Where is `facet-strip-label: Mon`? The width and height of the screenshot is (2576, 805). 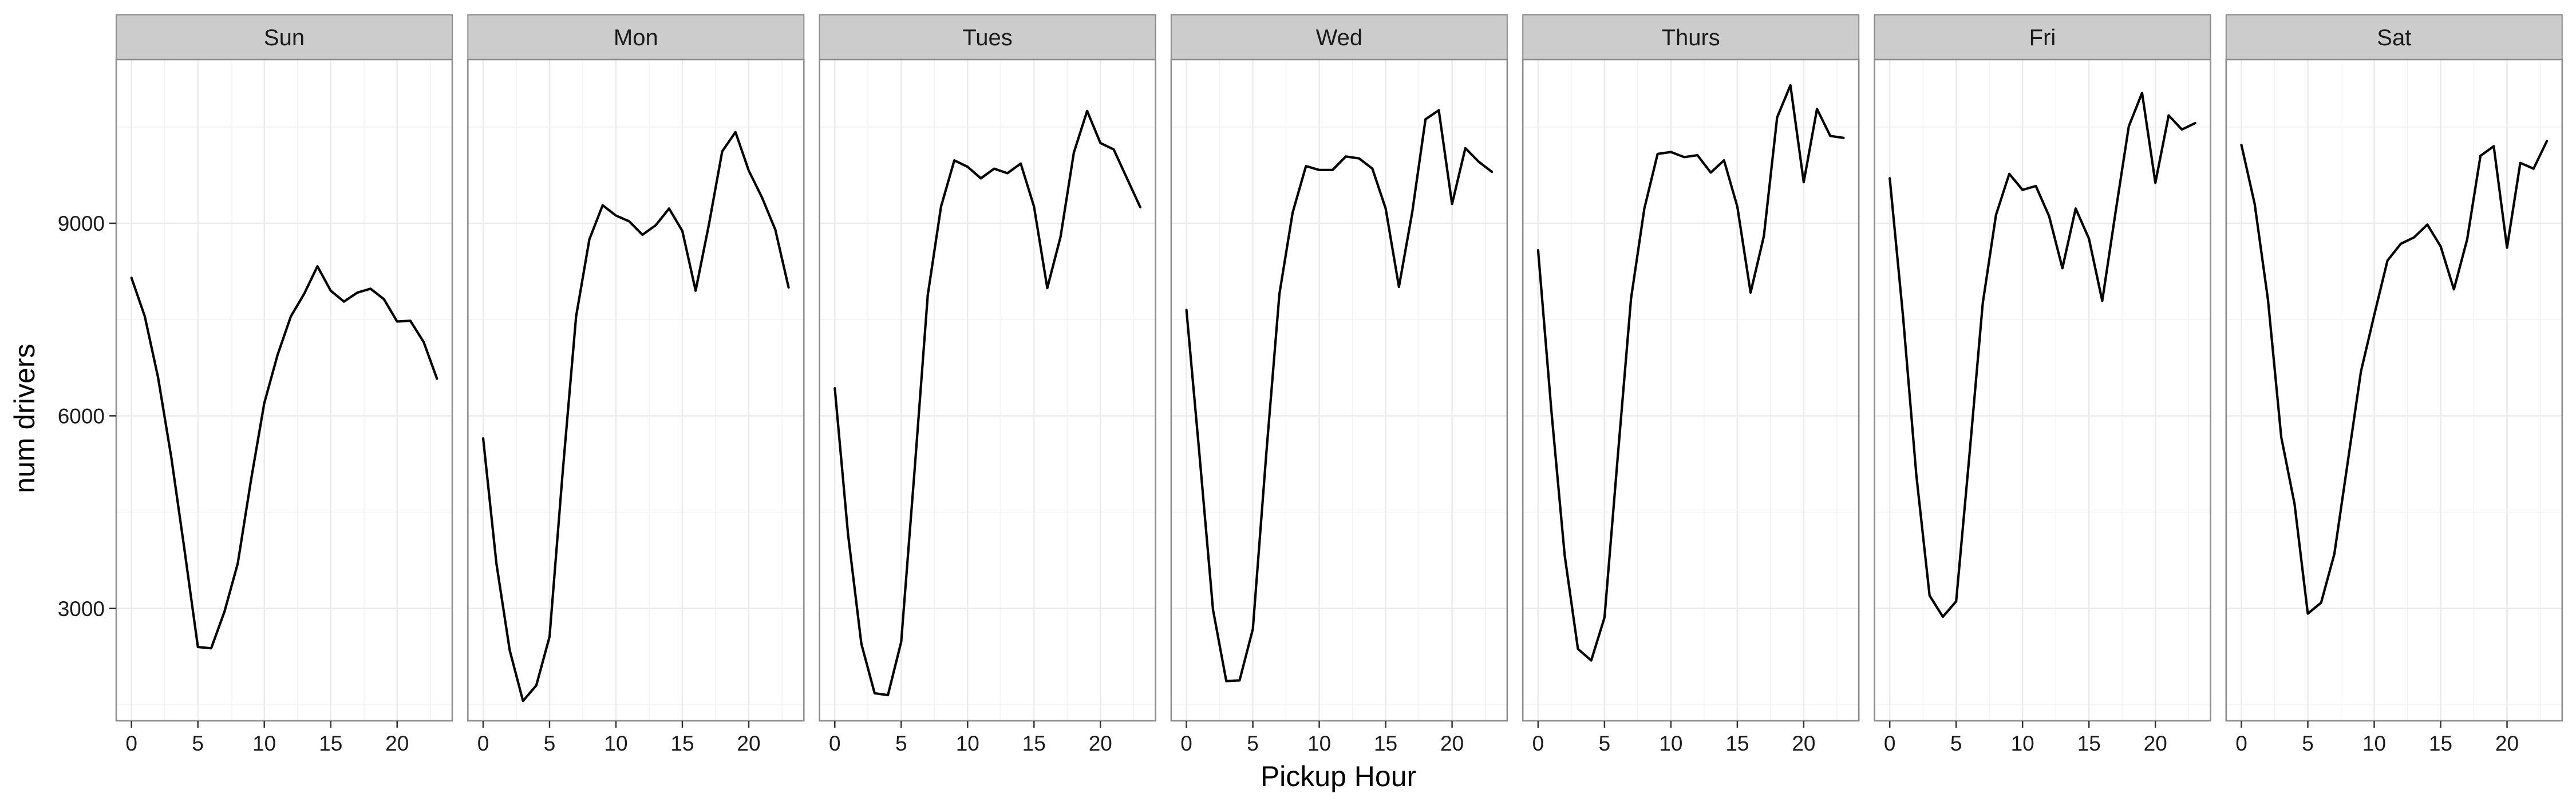
facet-strip-label: Mon is located at coordinates (636, 38).